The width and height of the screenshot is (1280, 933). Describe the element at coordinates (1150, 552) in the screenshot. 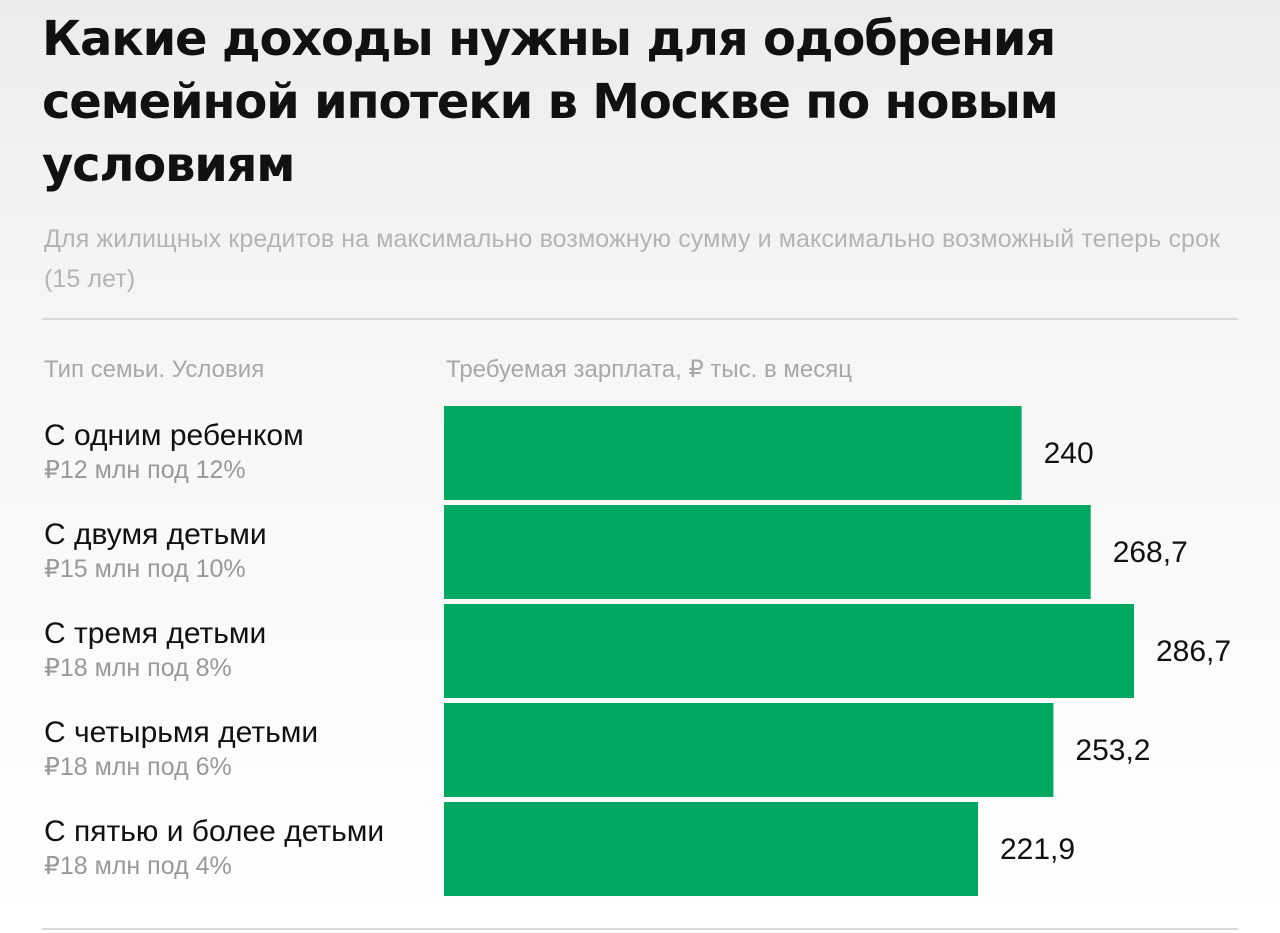

I see `bar-value-label-1: 268,7` at that location.